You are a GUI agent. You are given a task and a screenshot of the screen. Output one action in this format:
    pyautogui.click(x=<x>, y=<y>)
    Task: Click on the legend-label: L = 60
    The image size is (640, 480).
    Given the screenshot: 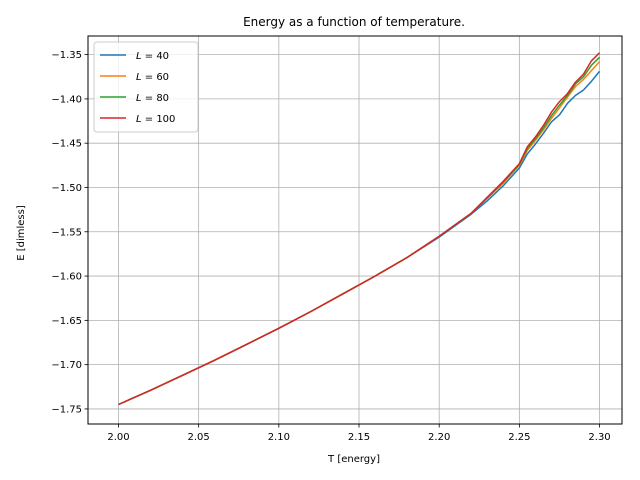 What is the action you would take?
    pyautogui.click(x=152, y=77)
    